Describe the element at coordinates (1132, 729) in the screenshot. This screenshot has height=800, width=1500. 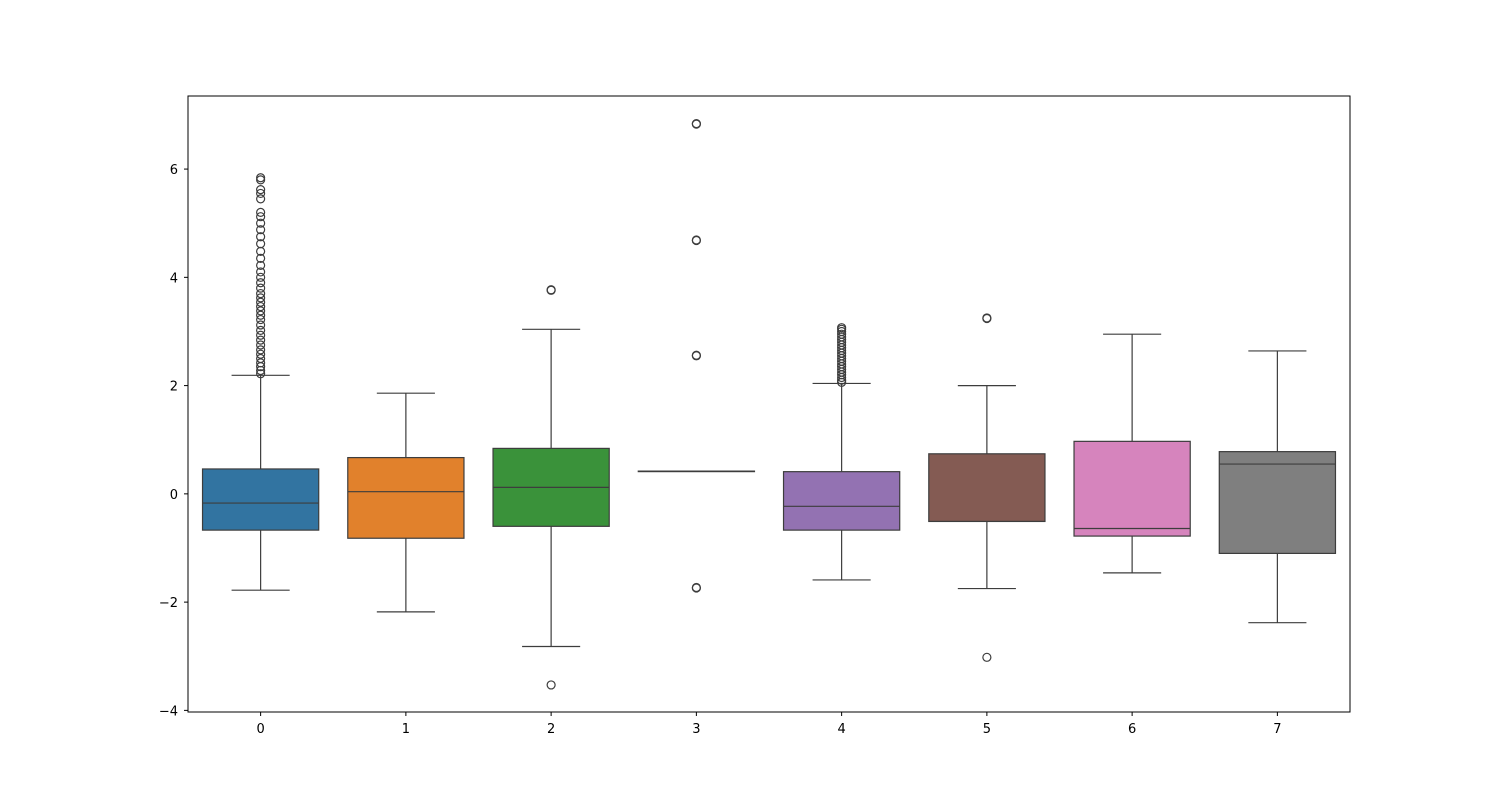
I see `x-tick-label: 6` at that location.